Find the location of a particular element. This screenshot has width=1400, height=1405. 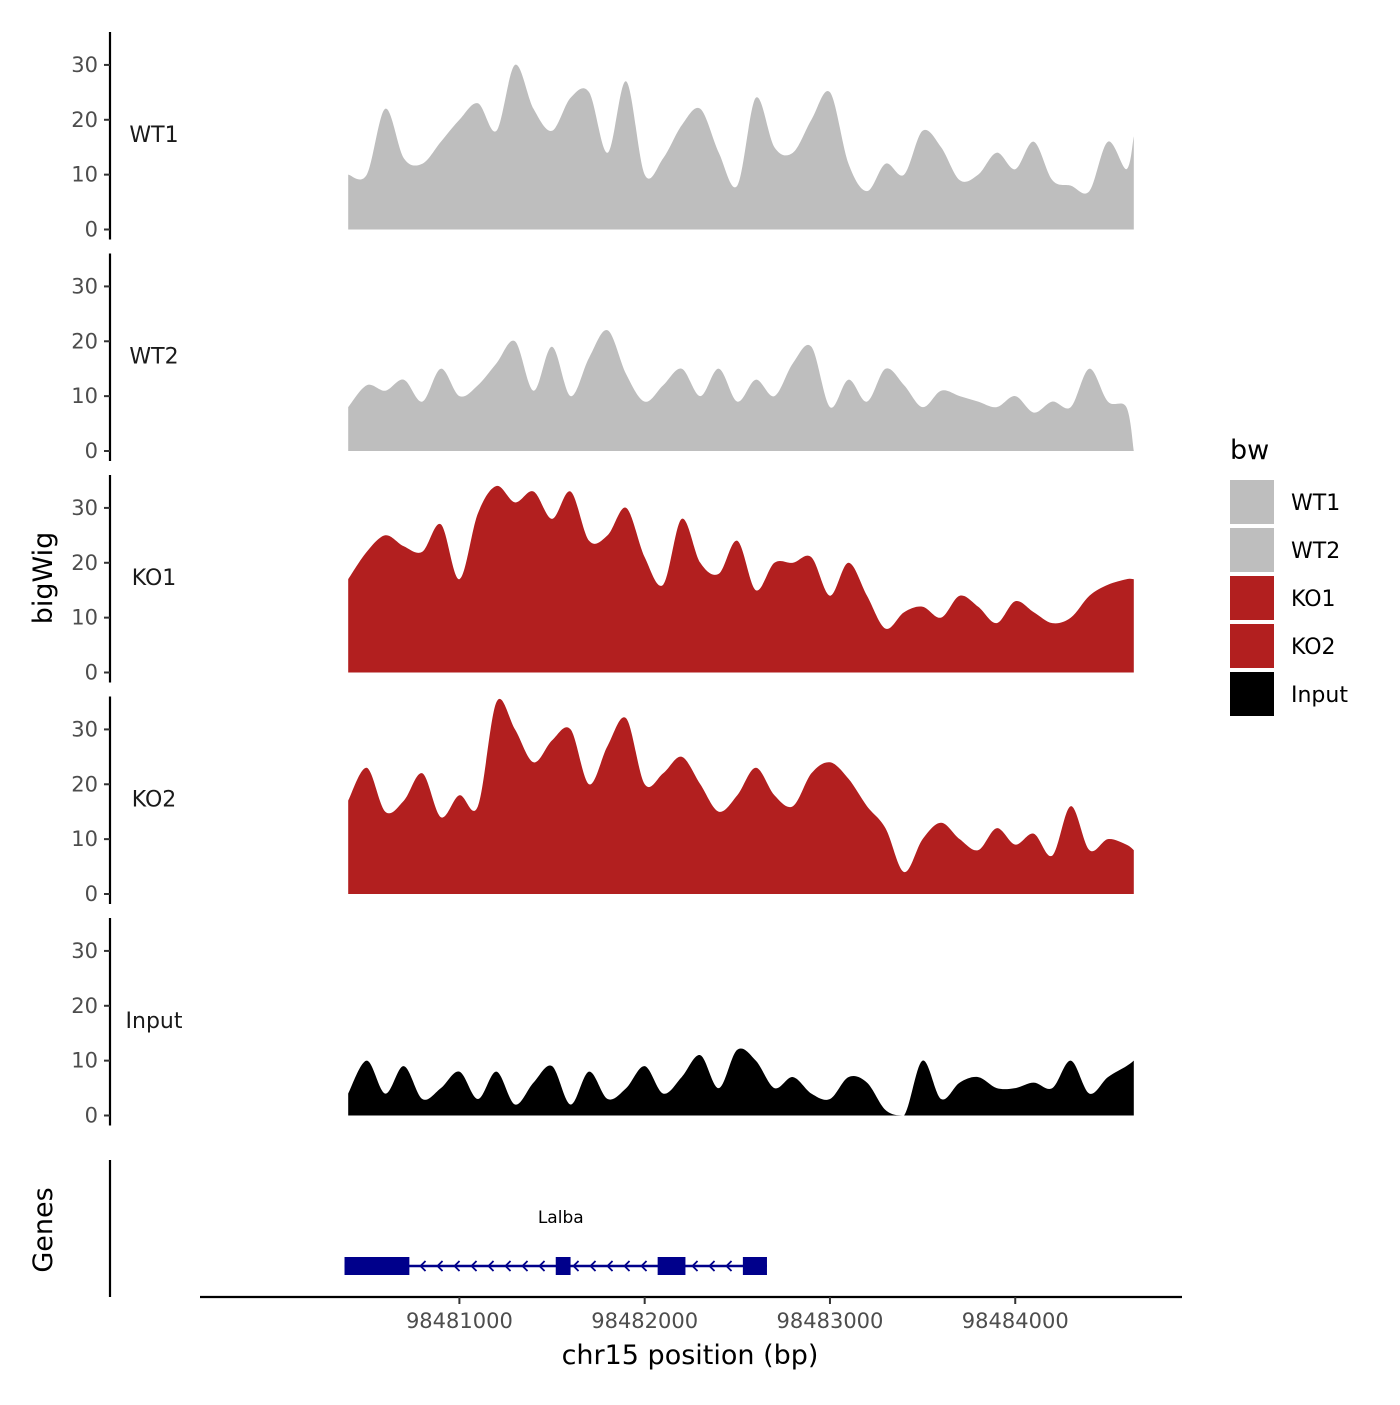

x-tick-label: 98483000 is located at coordinates (830, 1321).